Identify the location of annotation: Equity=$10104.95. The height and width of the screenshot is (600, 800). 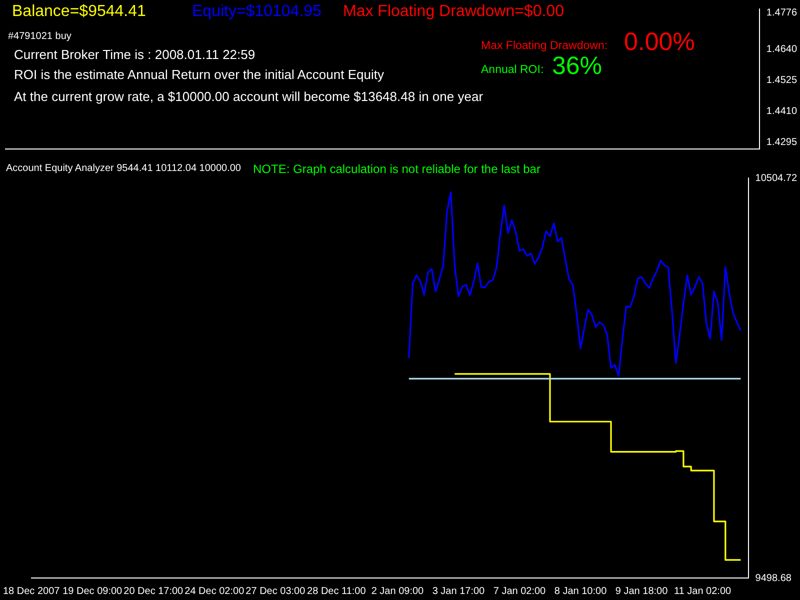
(257, 12).